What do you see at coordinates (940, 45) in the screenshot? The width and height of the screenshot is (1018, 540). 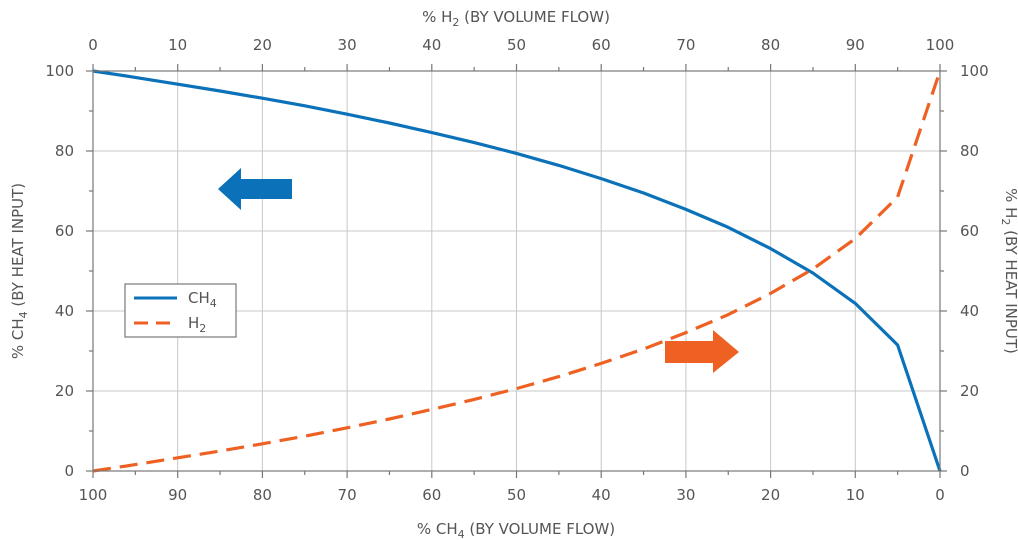 I see `x-top-tick-label: 100` at bounding box center [940, 45].